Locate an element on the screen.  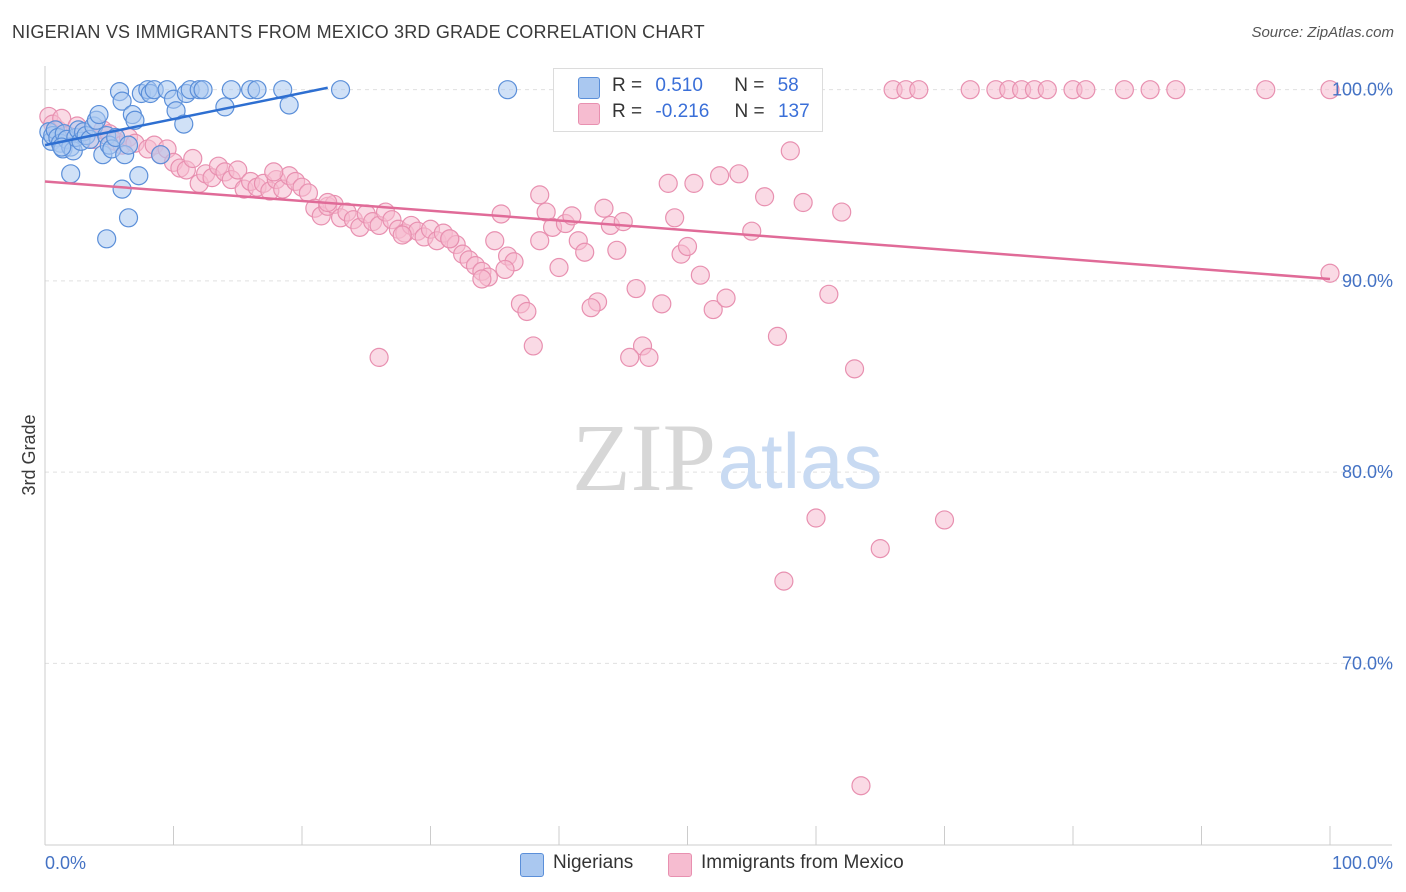
legend-swatch-mexico is located at coordinates (589, 114).